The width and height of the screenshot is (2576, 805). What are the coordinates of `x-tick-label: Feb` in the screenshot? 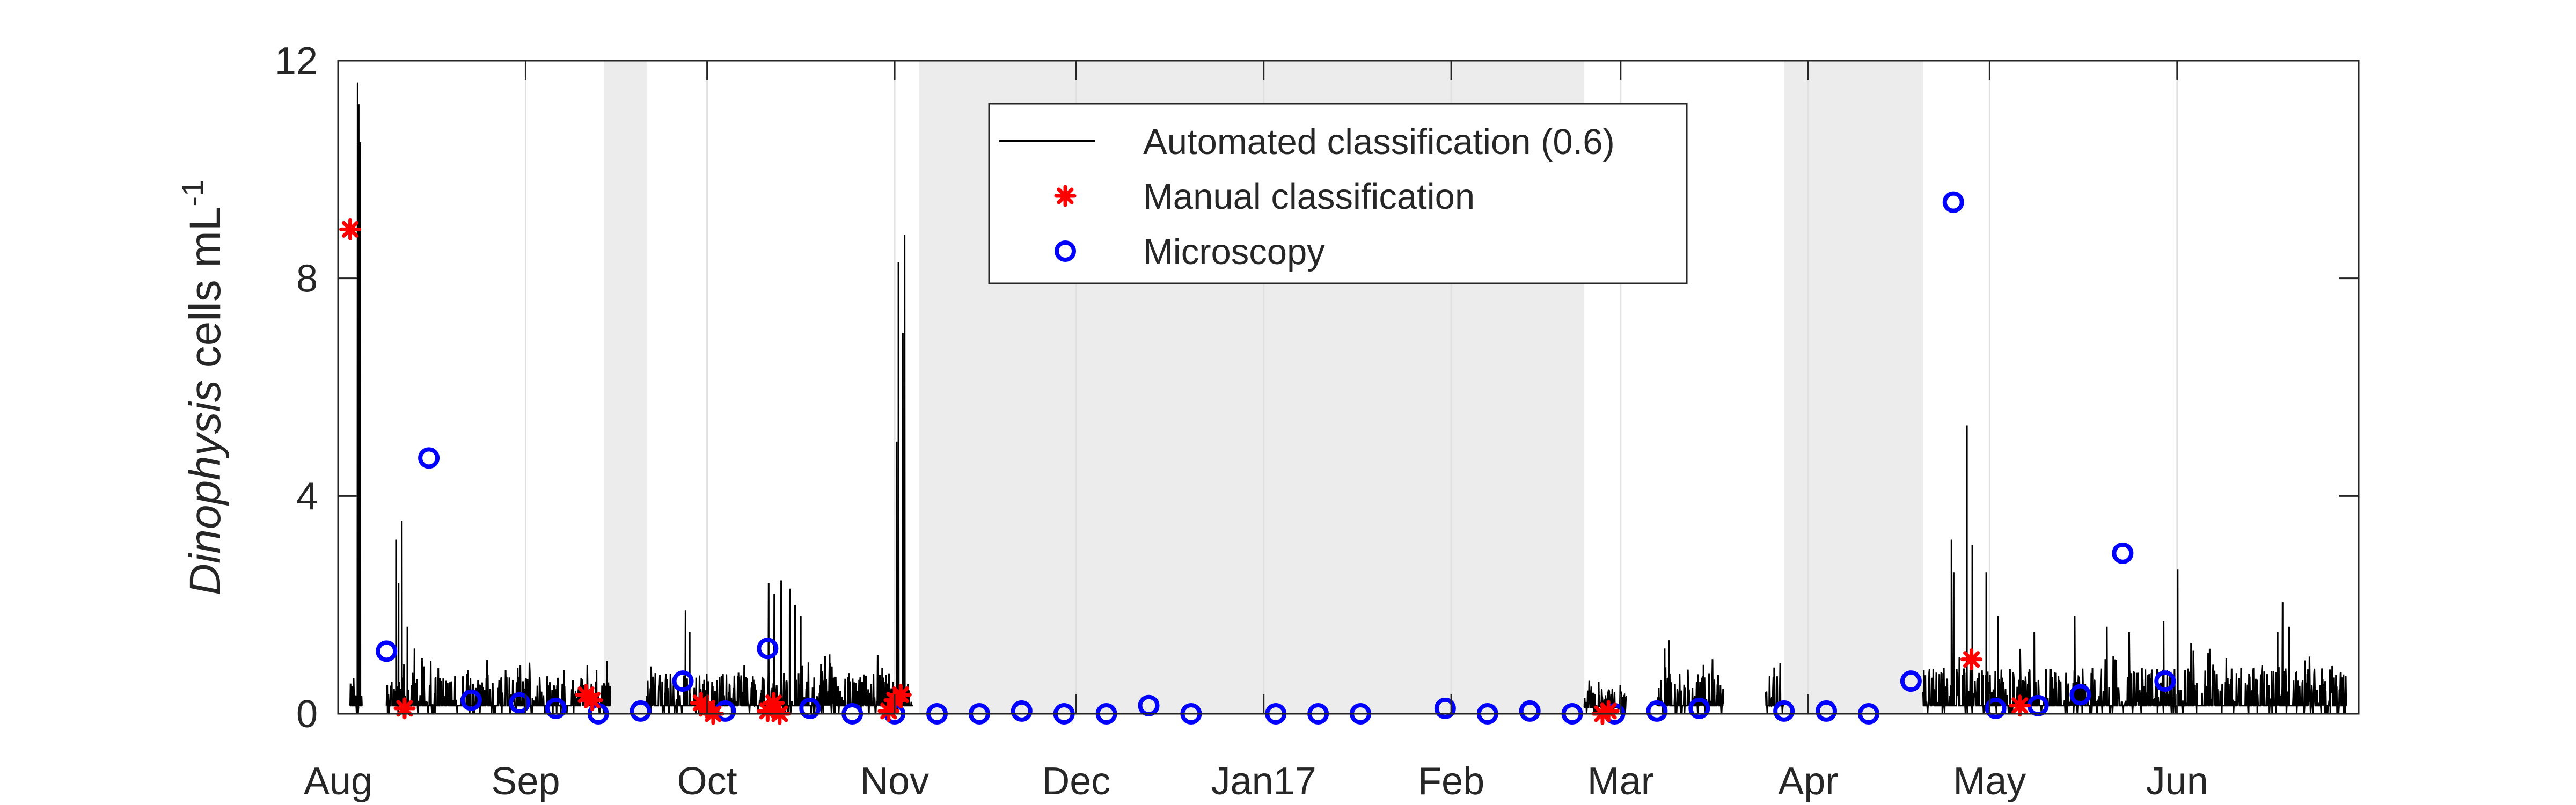 It's located at (1451, 781).